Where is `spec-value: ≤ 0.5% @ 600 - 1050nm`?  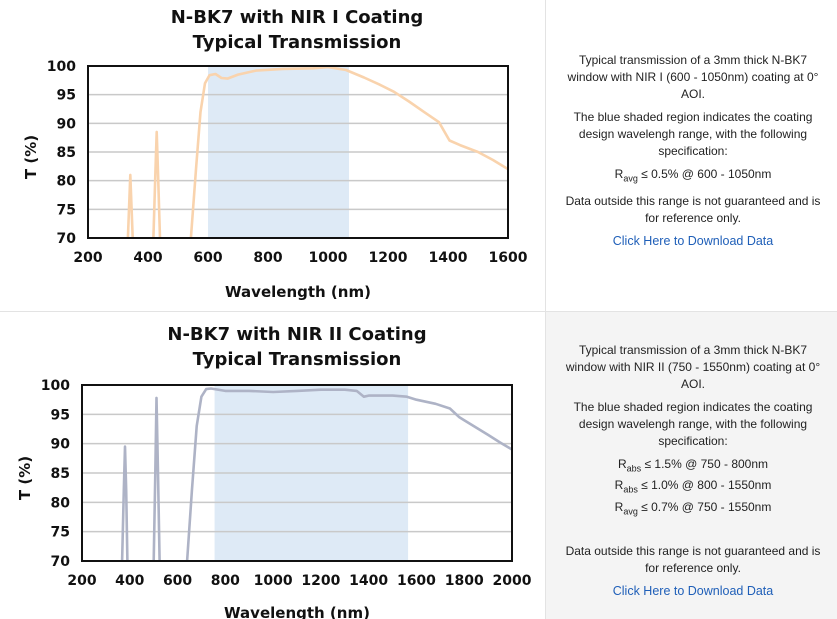
spec-value: ≤ 0.5% @ 600 - 1050nm is located at coordinates (704, 174).